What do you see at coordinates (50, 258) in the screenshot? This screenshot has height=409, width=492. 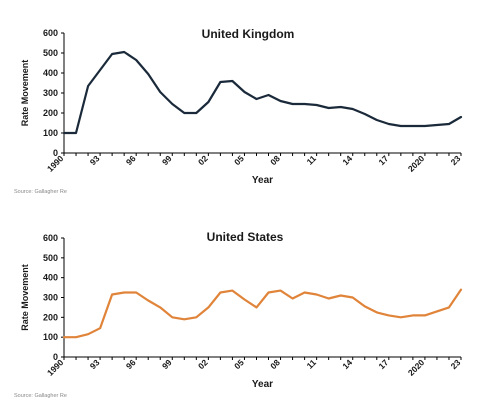 I see `chart-2-y-tick-label: 500` at bounding box center [50, 258].